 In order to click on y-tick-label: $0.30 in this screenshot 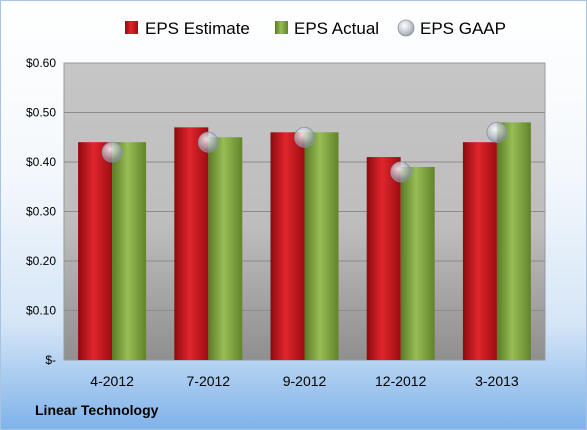, I will do `click(41, 212)`.